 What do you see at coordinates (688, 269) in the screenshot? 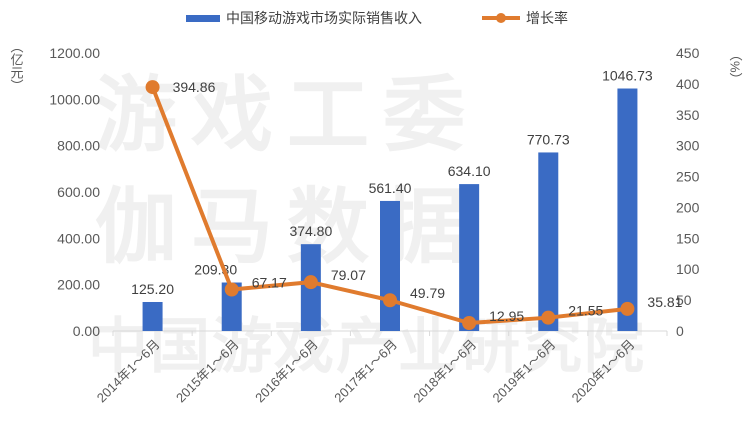
I see `y2-tick-label: 100` at bounding box center [688, 269].